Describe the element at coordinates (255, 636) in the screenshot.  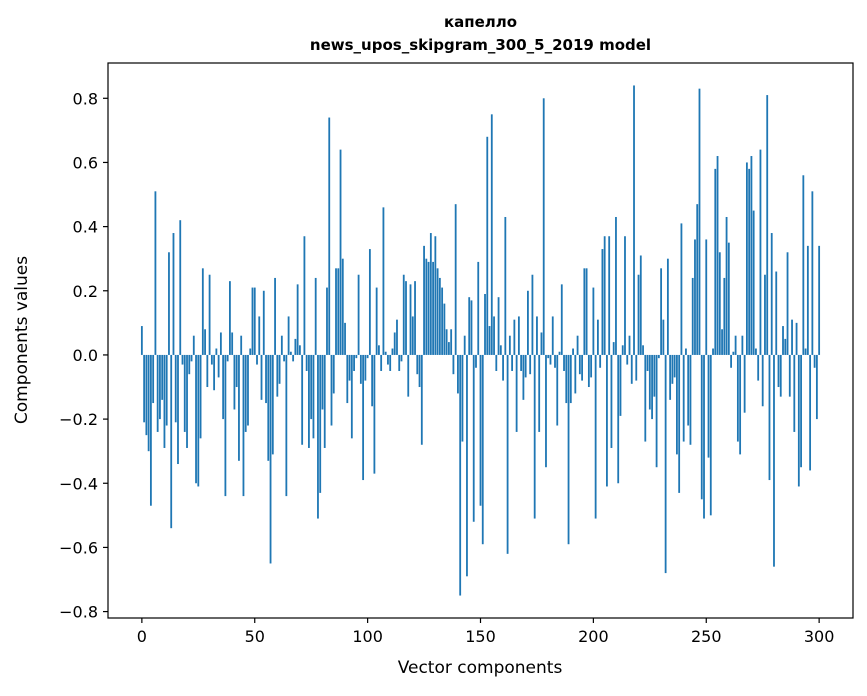
I see `x-tick-label: 50` at that location.